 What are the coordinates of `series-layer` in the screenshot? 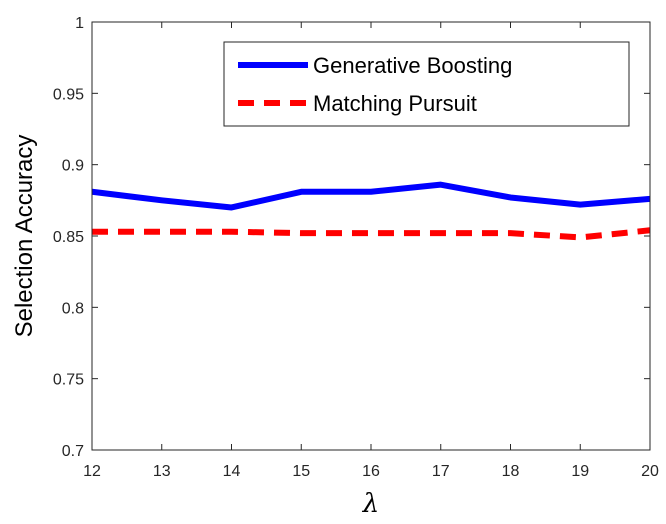 It's located at (371, 211).